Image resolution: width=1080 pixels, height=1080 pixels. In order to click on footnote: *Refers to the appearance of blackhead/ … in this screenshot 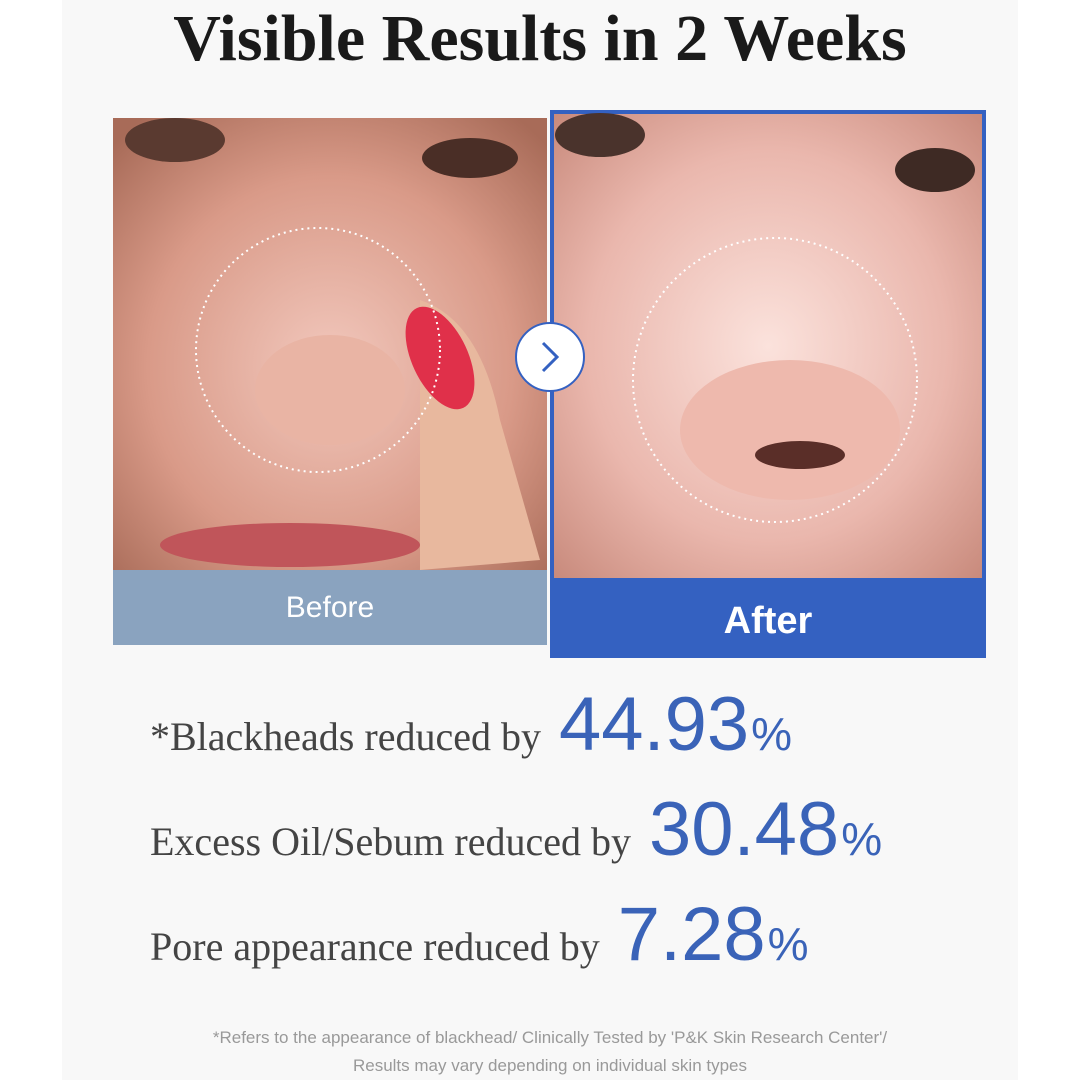, I will do `click(550, 1037)`.